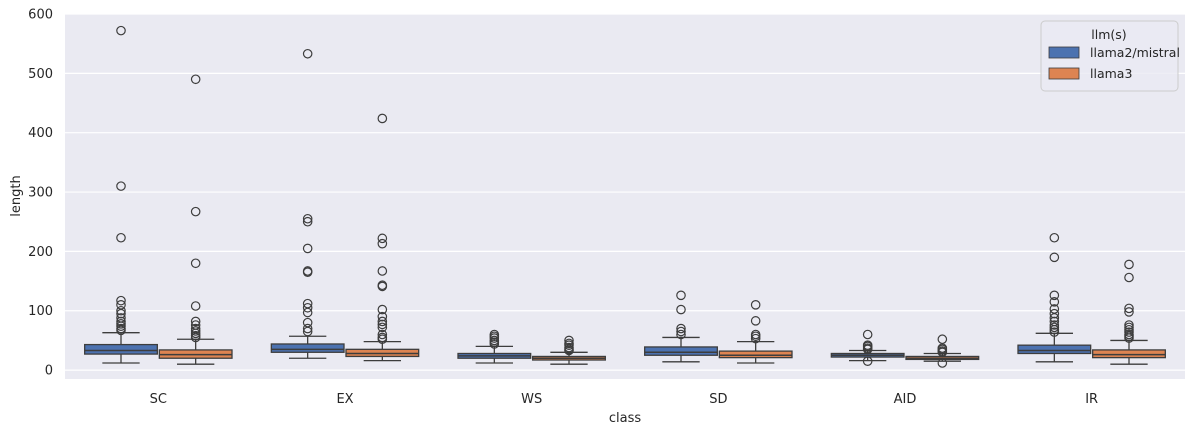  I want to click on y-tick-label: 500, so click(40, 74).